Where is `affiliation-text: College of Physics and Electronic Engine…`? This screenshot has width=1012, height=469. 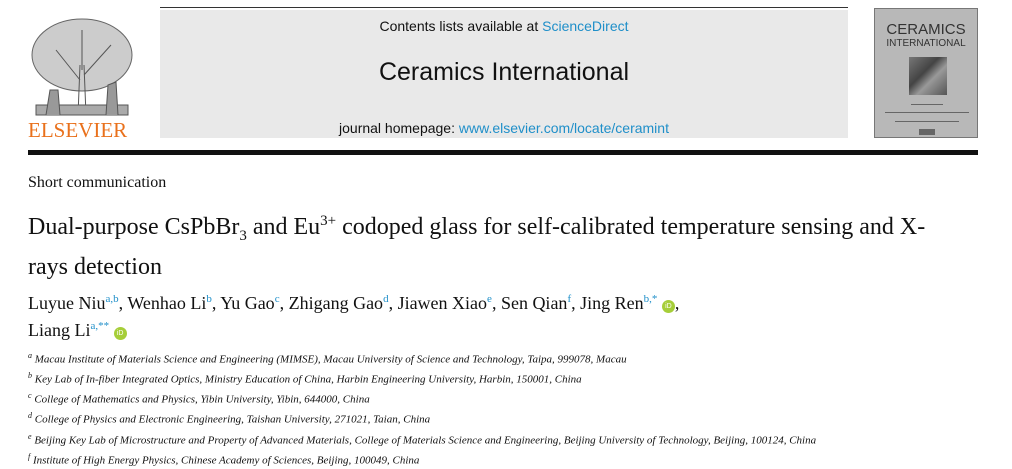
affiliation-text: College of Physics and Electronic Engine… is located at coordinates (232, 420).